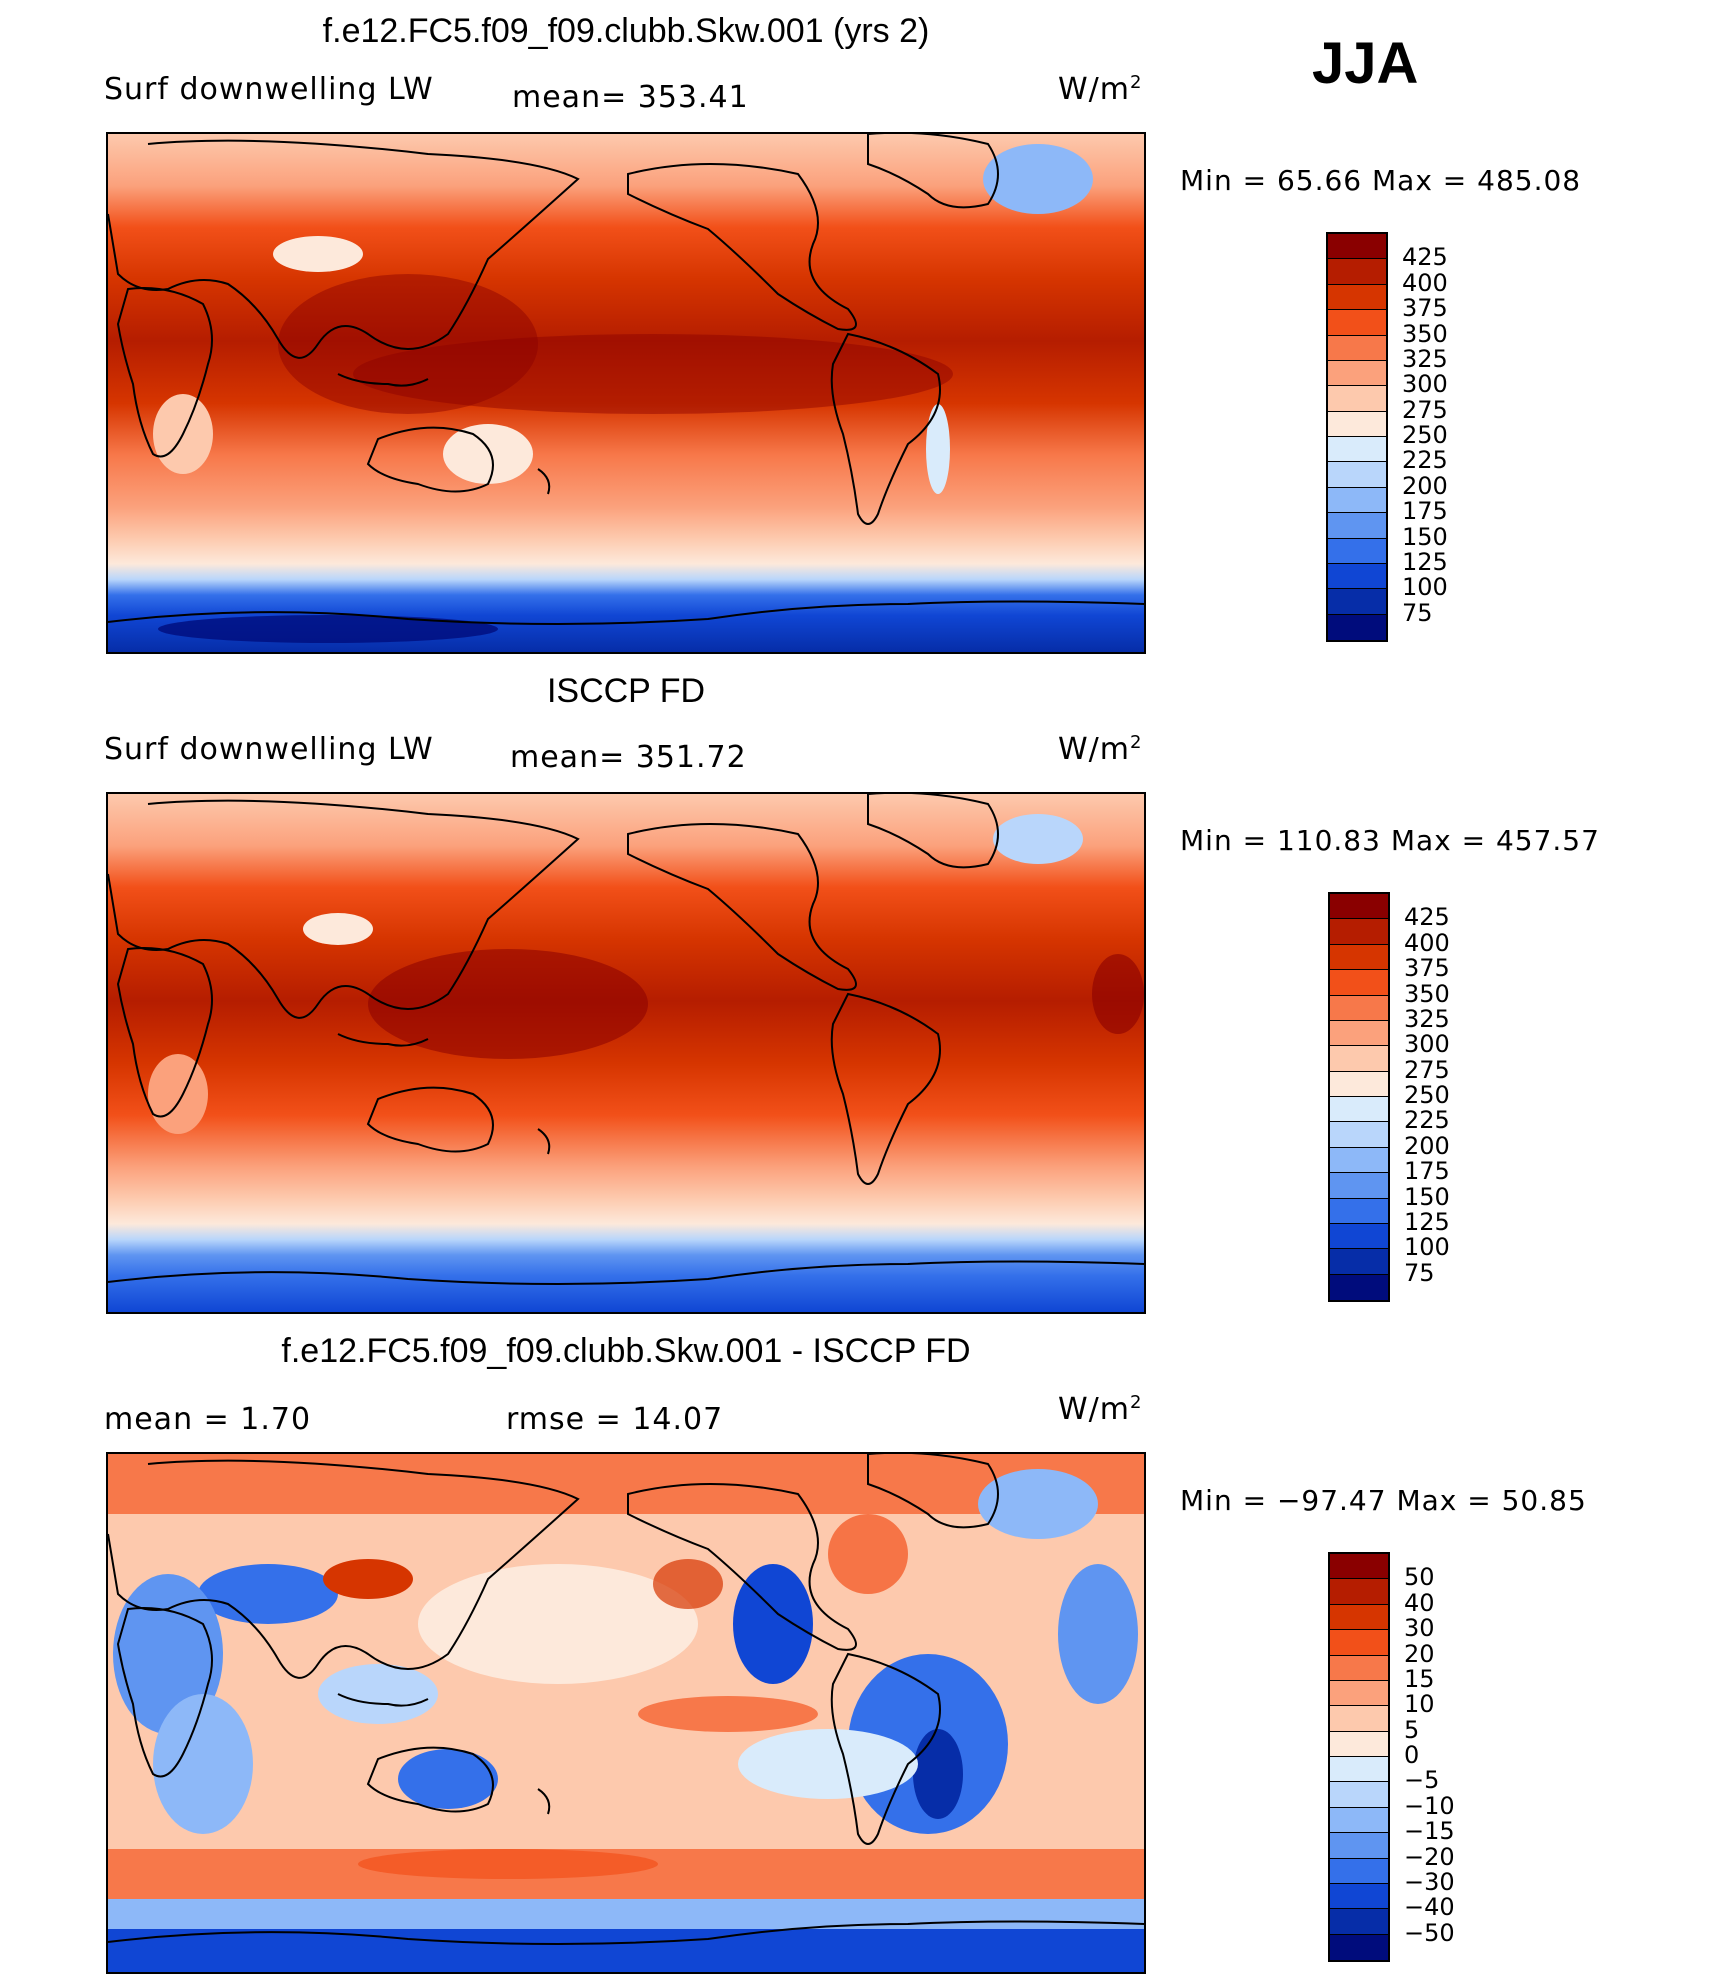 The image size is (1710, 1979). What do you see at coordinates (1419, 1704) in the screenshot?
I see `colorbar-level-label: 10` at bounding box center [1419, 1704].